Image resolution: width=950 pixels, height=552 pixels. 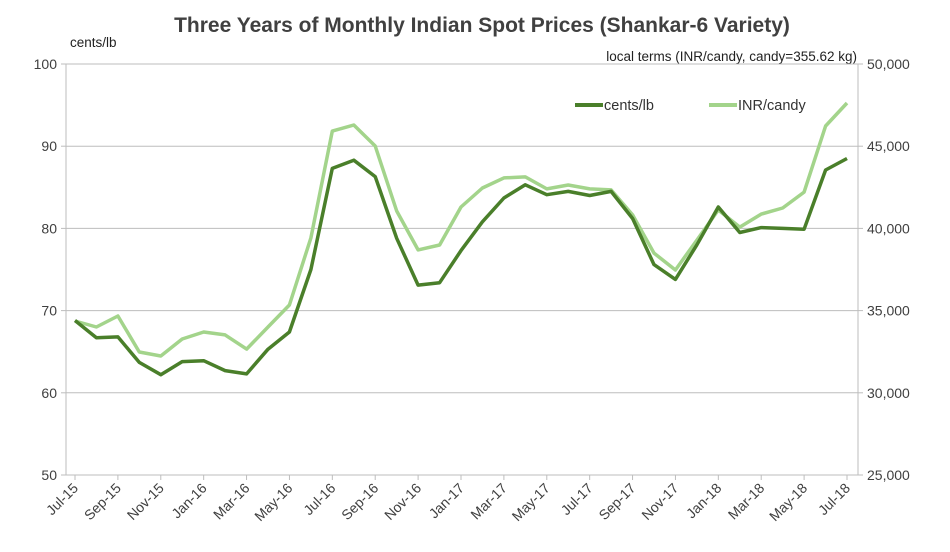 What do you see at coordinates (273, 502) in the screenshot?
I see `x-tick-label: May-16` at bounding box center [273, 502].